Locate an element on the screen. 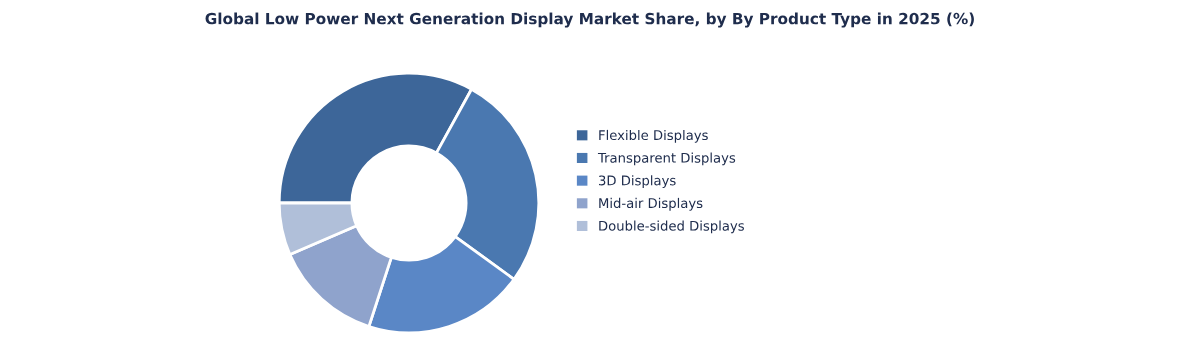 The height and width of the screenshot is (344, 1180). legend-label: Mid-air Displays is located at coordinates (651, 204).